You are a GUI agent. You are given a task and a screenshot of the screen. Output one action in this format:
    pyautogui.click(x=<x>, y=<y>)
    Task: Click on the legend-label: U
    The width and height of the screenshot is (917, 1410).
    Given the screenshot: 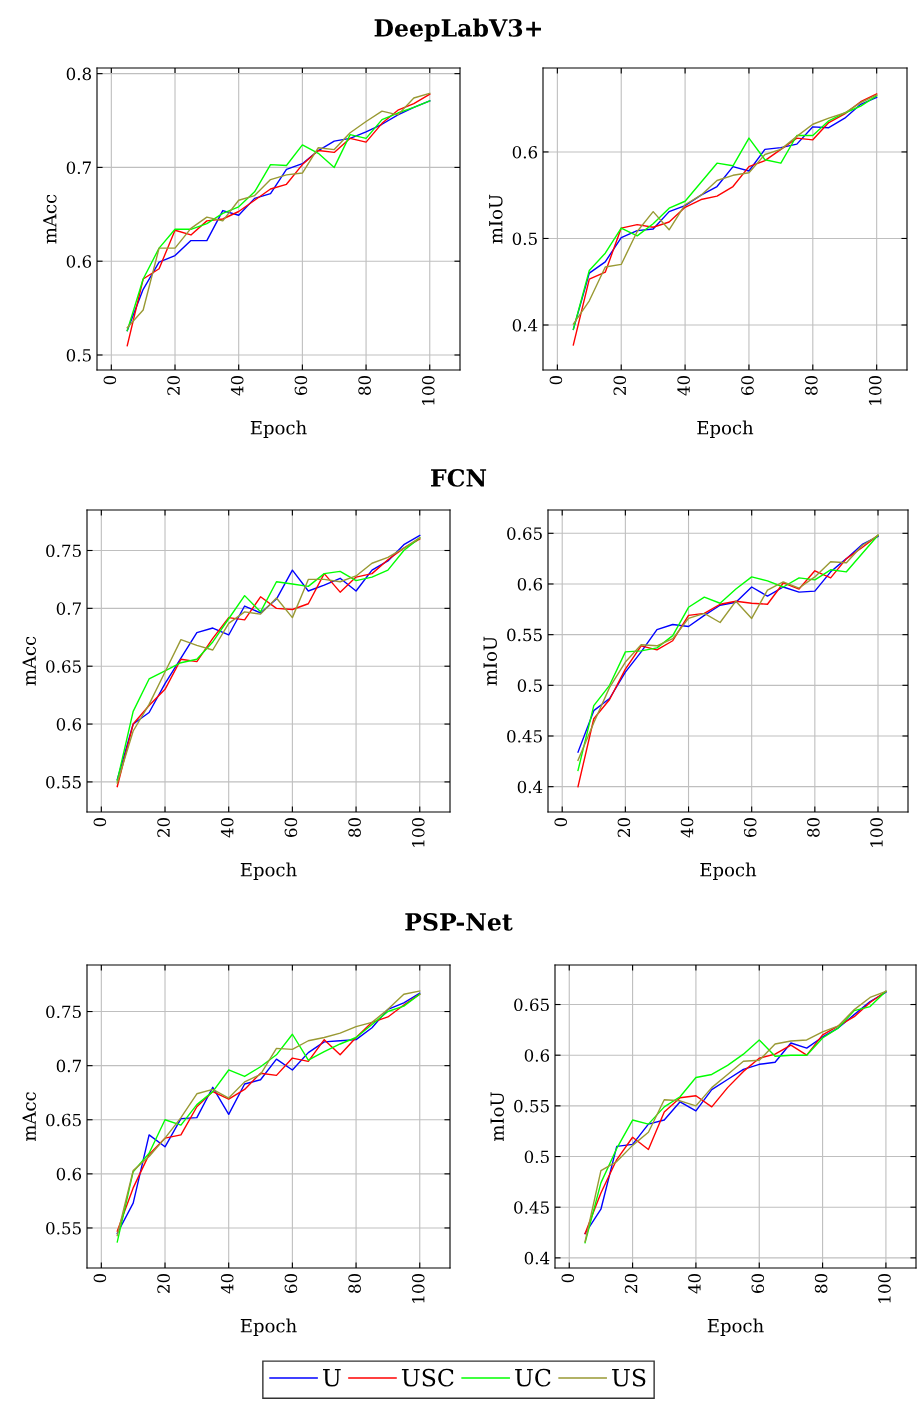 What is the action you would take?
    pyautogui.click(x=332, y=1377)
    